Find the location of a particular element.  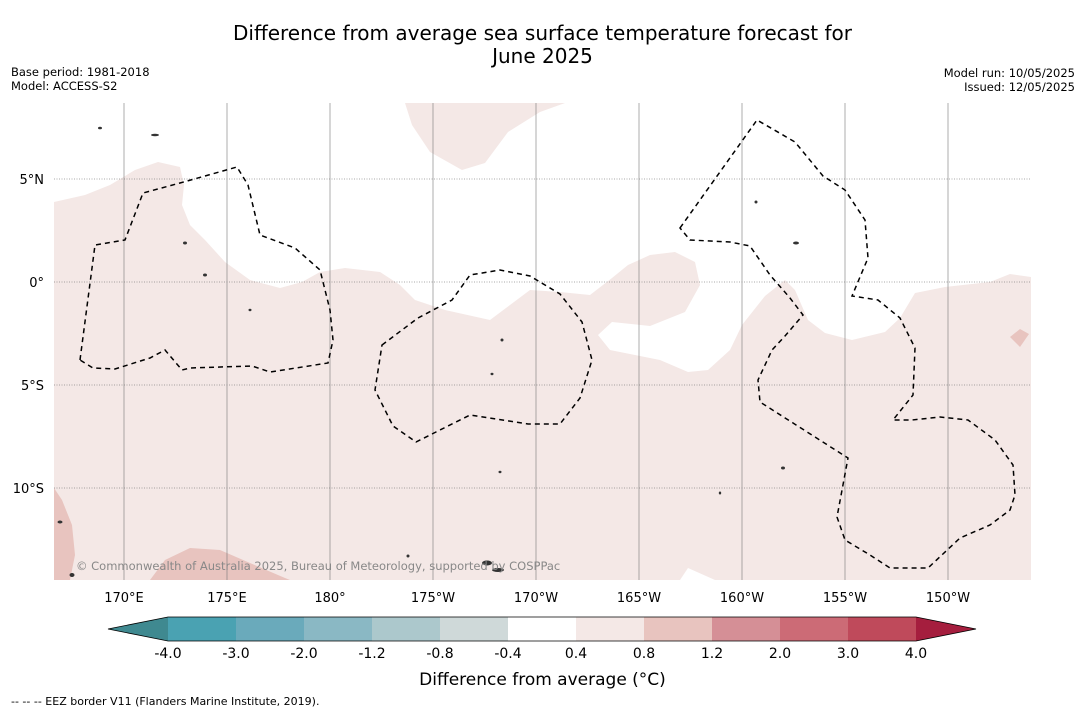

colorbar-outline is located at coordinates (542, 629).